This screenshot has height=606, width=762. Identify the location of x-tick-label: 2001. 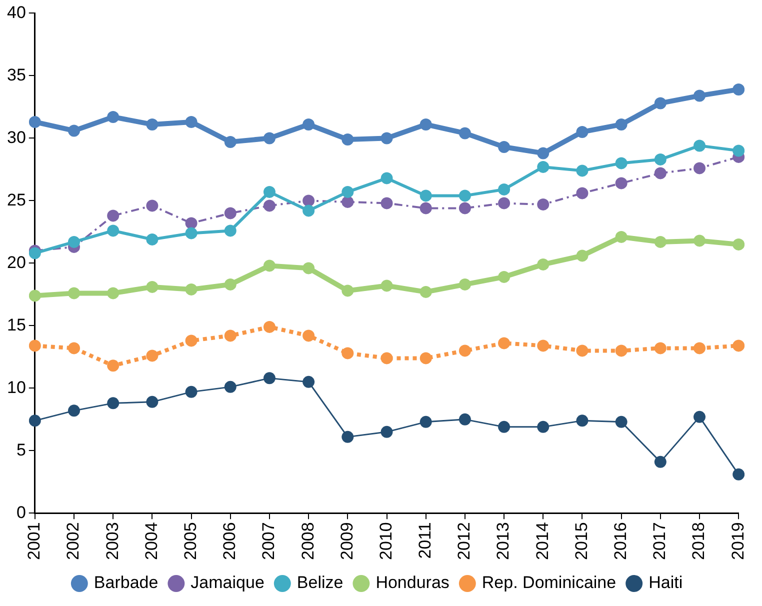
(34, 541).